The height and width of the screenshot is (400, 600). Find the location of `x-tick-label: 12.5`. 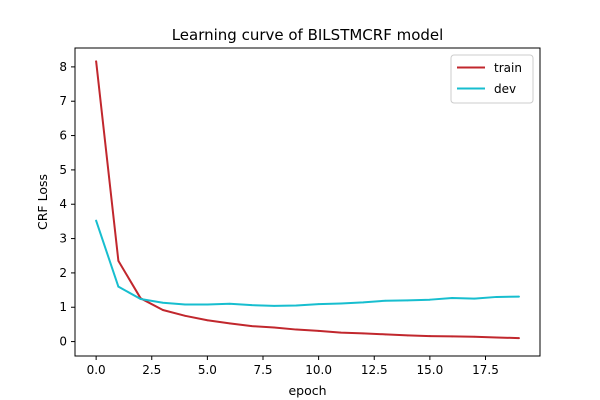

x-tick-label: 12.5 is located at coordinates (374, 370).